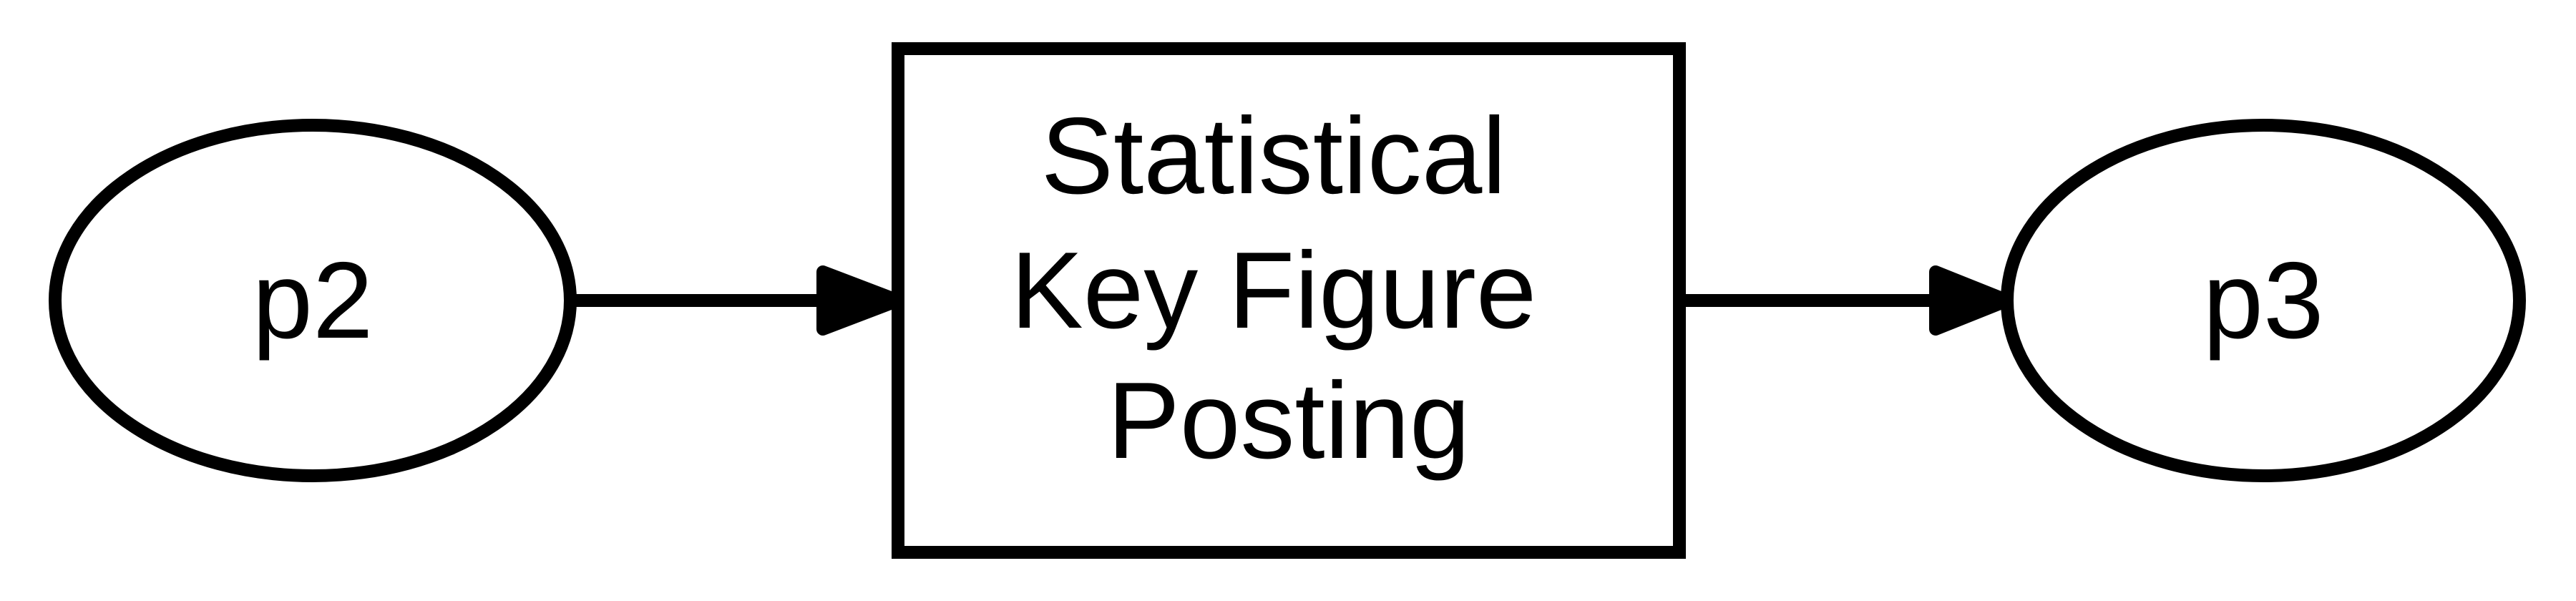  Describe the element at coordinates (1847, 300) in the screenshot. I see `edge-activity-to-p3` at that location.